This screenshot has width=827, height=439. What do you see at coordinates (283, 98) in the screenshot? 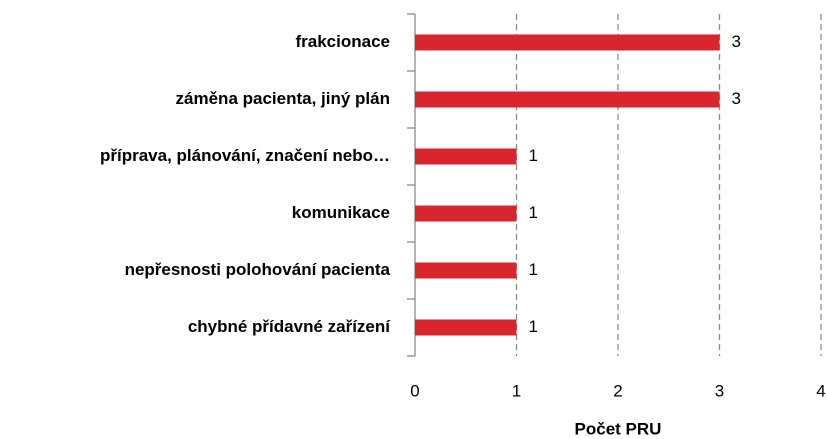
I see `y-tick-label: záměna pacienta, jiný plán` at bounding box center [283, 98].